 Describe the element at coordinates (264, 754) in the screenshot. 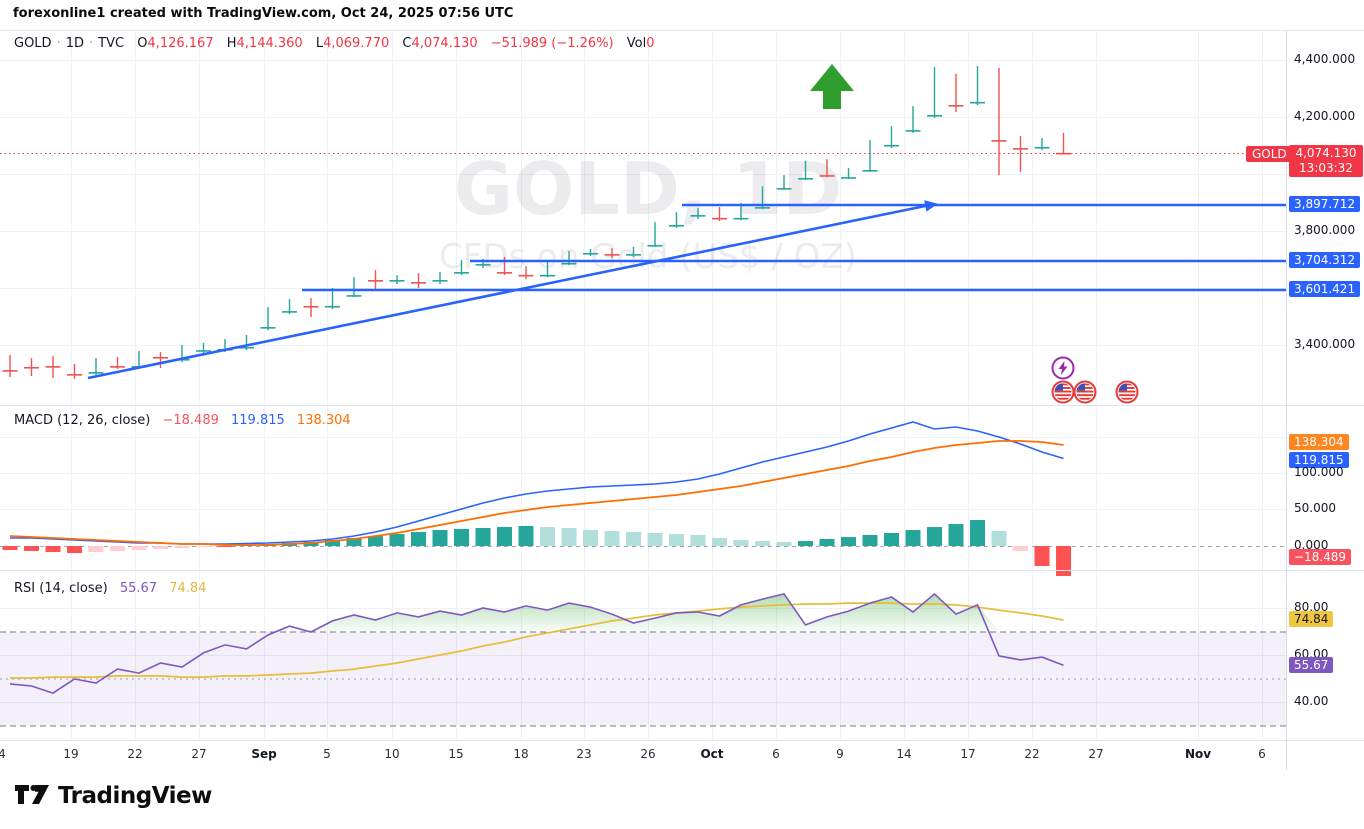

I see `x-axis-label: Sep` at that location.